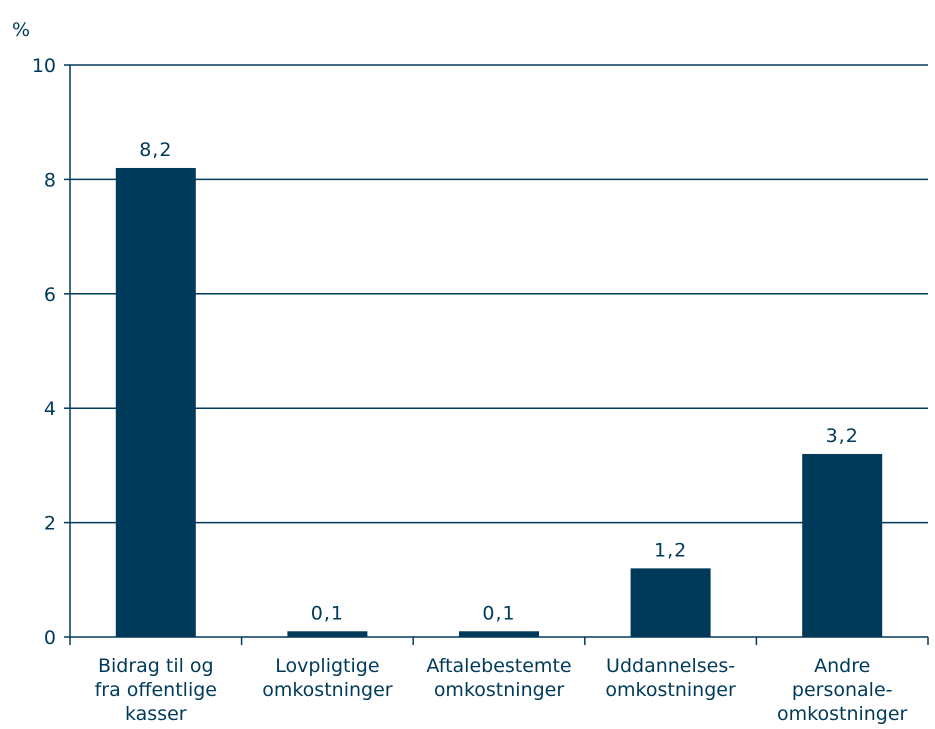 This screenshot has height=729, width=935. Describe the element at coordinates (842, 666) in the screenshot. I see `x-category-label: Andre` at that location.